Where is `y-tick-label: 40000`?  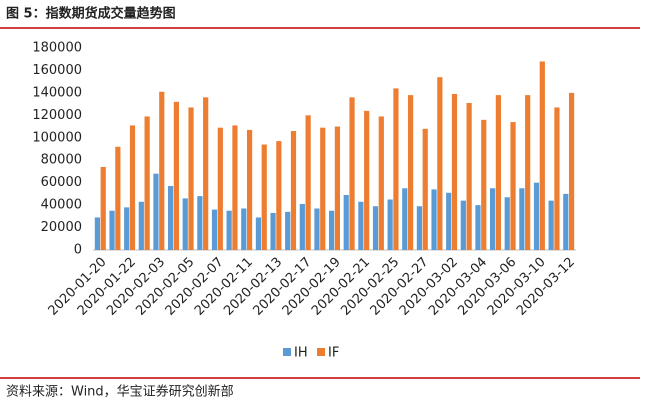
y-tick-label: 40000 is located at coordinates (61, 205).